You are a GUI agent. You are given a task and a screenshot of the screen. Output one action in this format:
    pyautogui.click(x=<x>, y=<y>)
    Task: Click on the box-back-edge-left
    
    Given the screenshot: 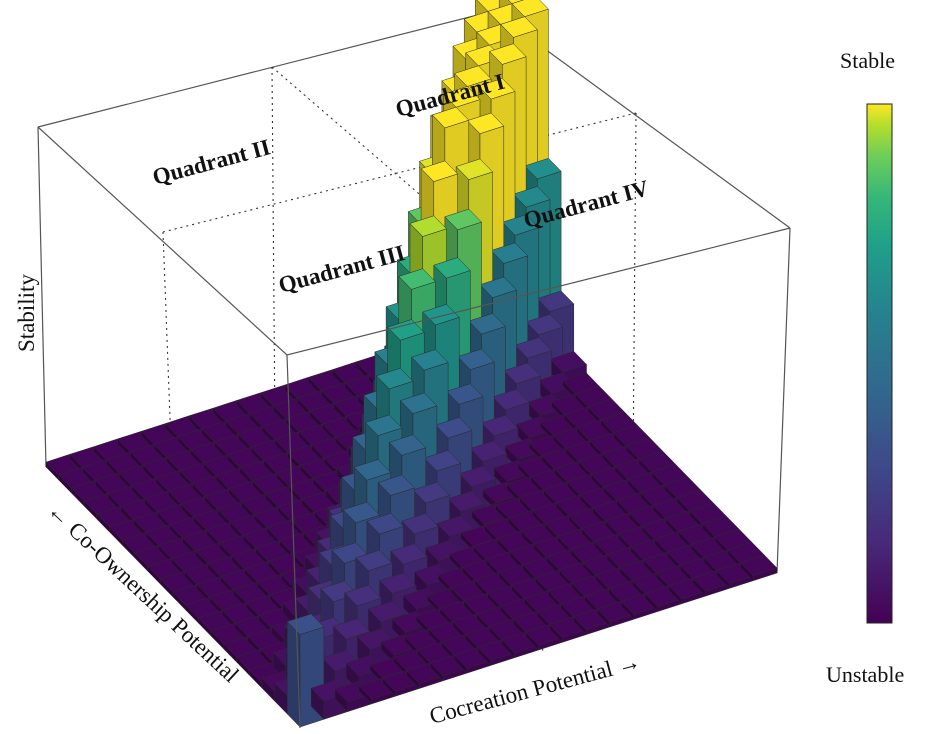 What is the action you would take?
    pyautogui.click(x=42, y=297)
    